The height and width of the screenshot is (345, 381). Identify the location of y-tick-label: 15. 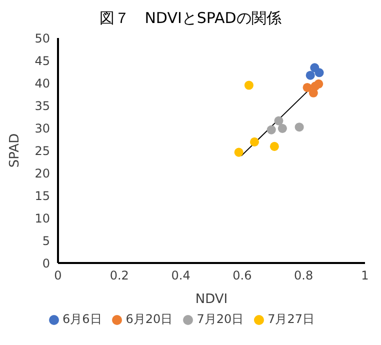
(42, 195).